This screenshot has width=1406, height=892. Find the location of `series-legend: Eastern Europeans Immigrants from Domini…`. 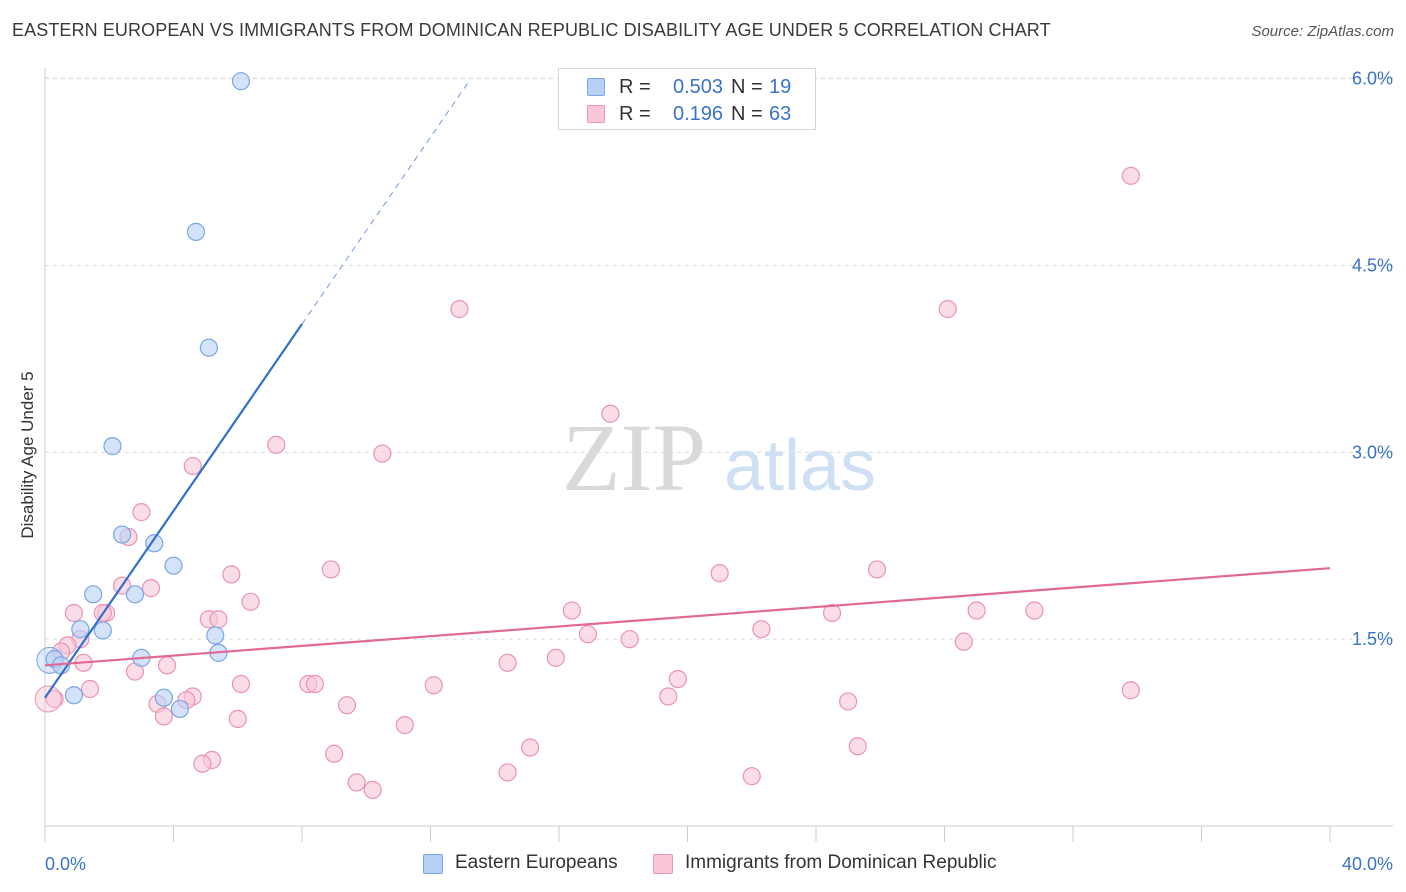

series-legend: Eastern Europeans Immigrants from Domini… is located at coordinates (703, 865).